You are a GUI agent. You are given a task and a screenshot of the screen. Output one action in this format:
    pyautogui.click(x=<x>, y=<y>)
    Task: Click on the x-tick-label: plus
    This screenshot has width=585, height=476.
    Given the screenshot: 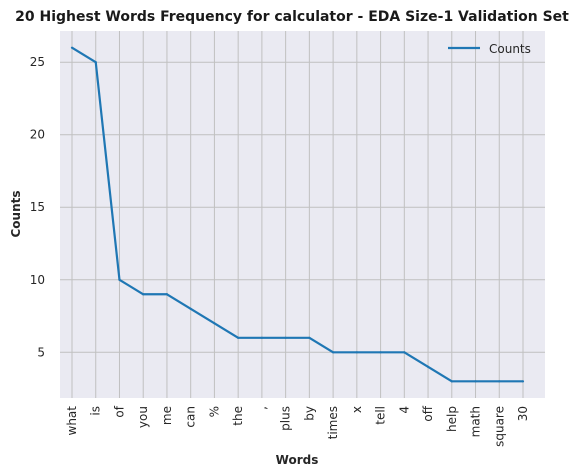 What is the action you would take?
    pyautogui.click(x=286, y=418)
    